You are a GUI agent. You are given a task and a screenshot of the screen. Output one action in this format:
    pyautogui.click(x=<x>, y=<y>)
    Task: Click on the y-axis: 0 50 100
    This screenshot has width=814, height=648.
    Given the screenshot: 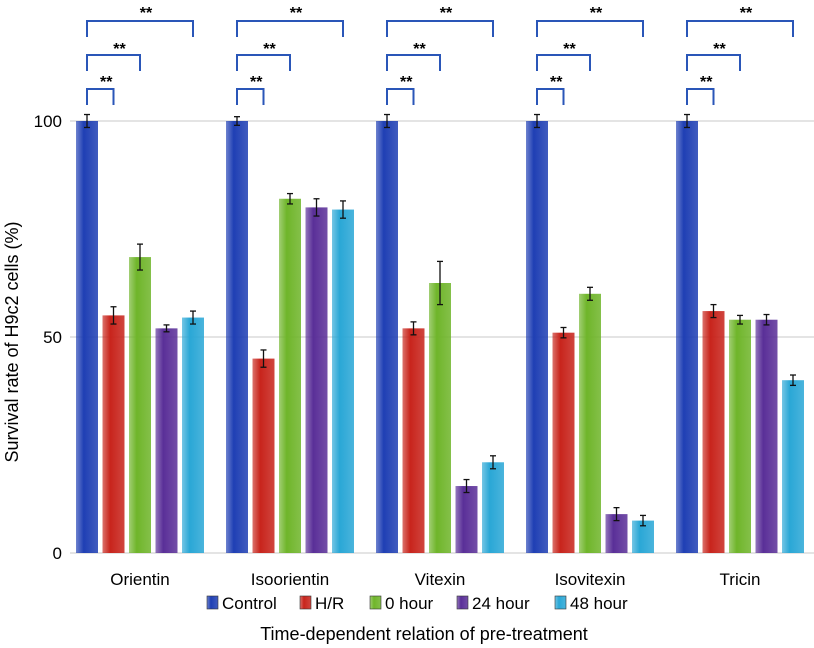 What is the action you would take?
    pyautogui.click(x=48, y=337)
    